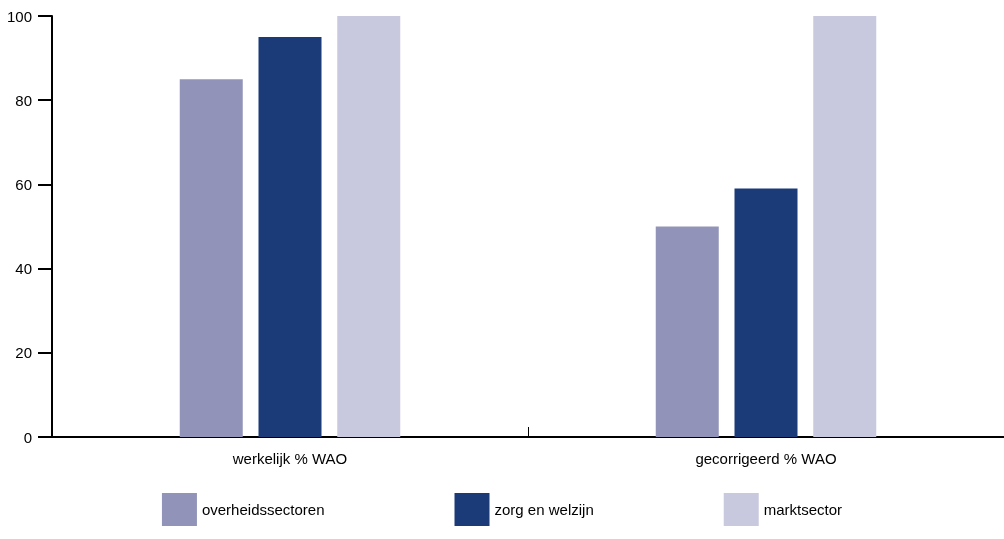 The height and width of the screenshot is (539, 1004). What do you see at coordinates (23, 269) in the screenshot?
I see `y-tick-label: 40` at bounding box center [23, 269].